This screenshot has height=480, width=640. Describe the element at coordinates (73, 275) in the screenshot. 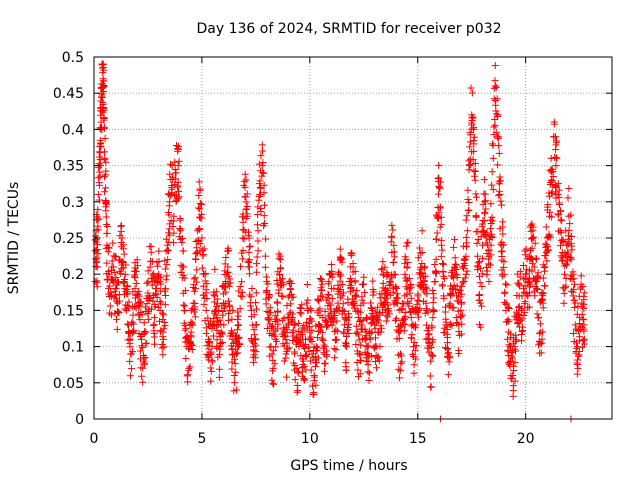

I see `y-tick-label: 0.2` at that location.